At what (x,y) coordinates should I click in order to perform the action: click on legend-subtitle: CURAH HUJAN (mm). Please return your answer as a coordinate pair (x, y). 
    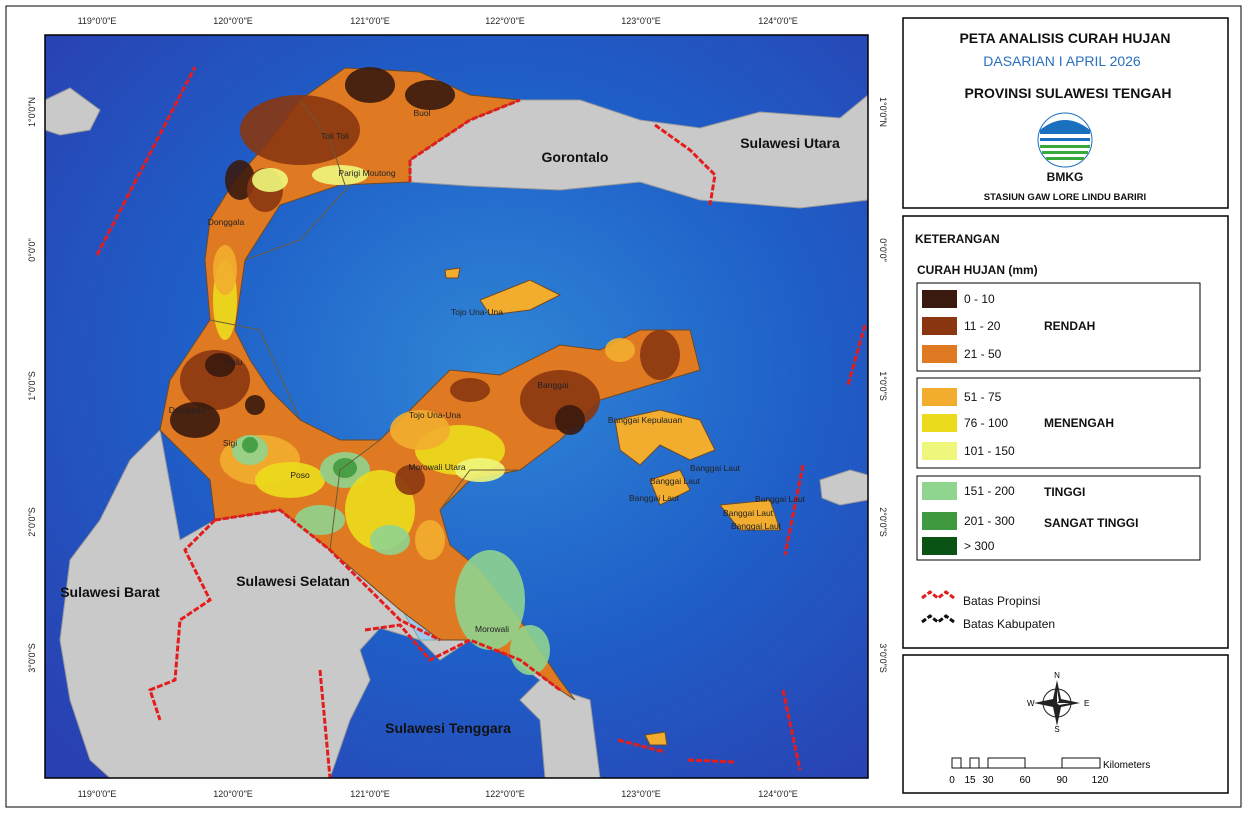
    Looking at the image, I should click on (977, 270).